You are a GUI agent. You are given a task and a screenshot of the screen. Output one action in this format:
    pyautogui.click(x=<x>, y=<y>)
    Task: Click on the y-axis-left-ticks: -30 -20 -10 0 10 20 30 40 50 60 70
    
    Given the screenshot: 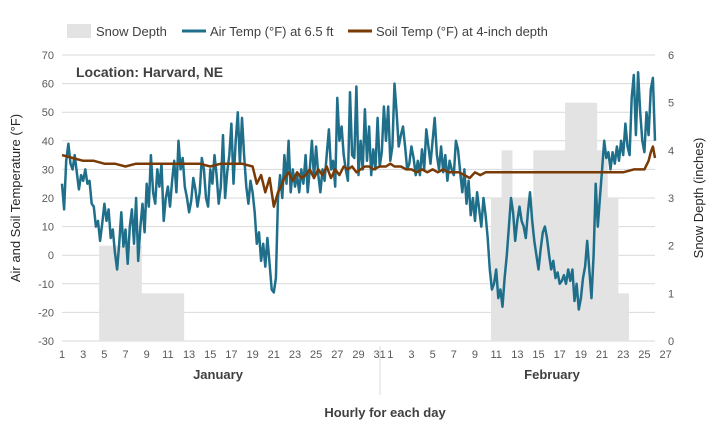 What is the action you would take?
    pyautogui.click(x=46, y=199)
    